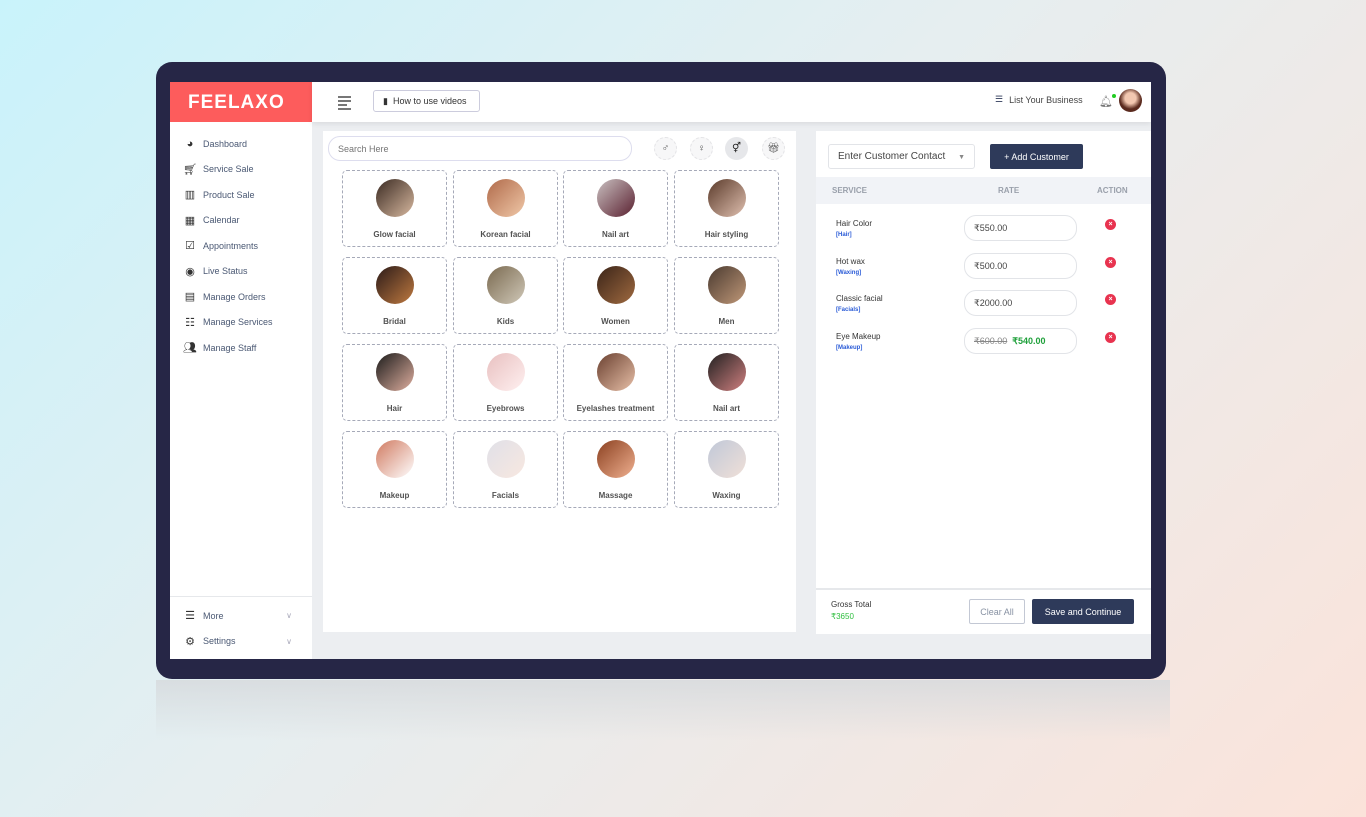 The image size is (1366, 817). I want to click on table-row: Classic facial [Facials] ₹2000.00 ×, so click(983, 311).